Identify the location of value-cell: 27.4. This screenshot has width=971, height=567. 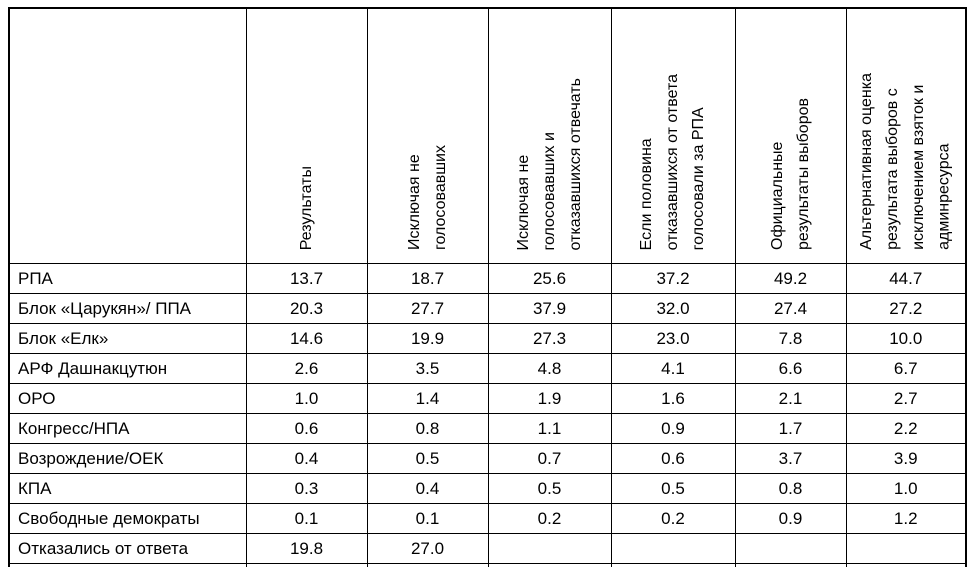
(790, 308).